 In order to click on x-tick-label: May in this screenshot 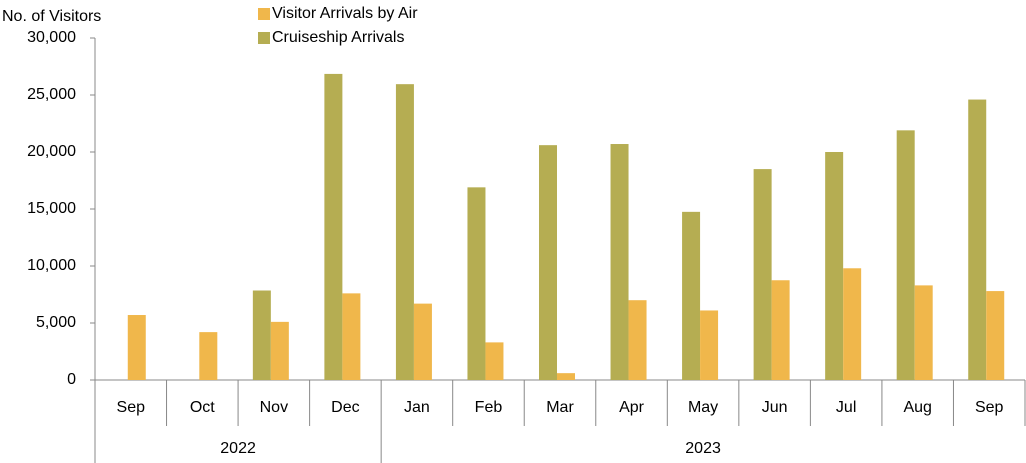, I will do `click(703, 407)`.